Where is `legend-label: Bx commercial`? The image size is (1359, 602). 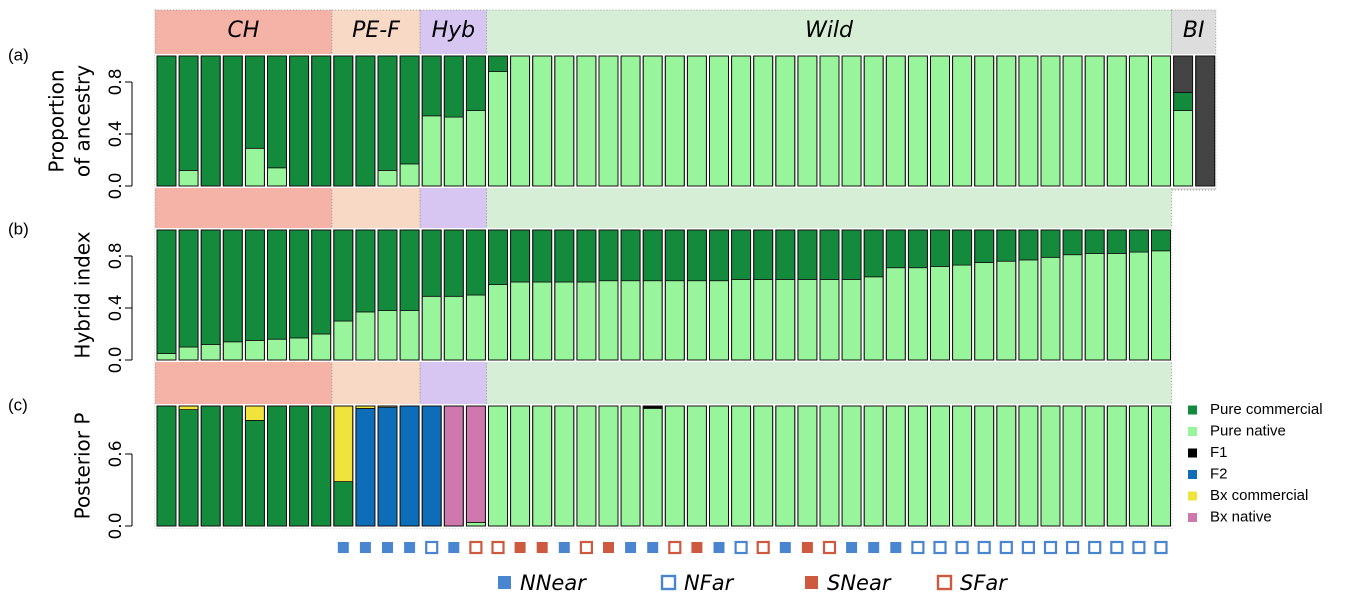 legend-label: Bx commercial is located at coordinates (1259, 495).